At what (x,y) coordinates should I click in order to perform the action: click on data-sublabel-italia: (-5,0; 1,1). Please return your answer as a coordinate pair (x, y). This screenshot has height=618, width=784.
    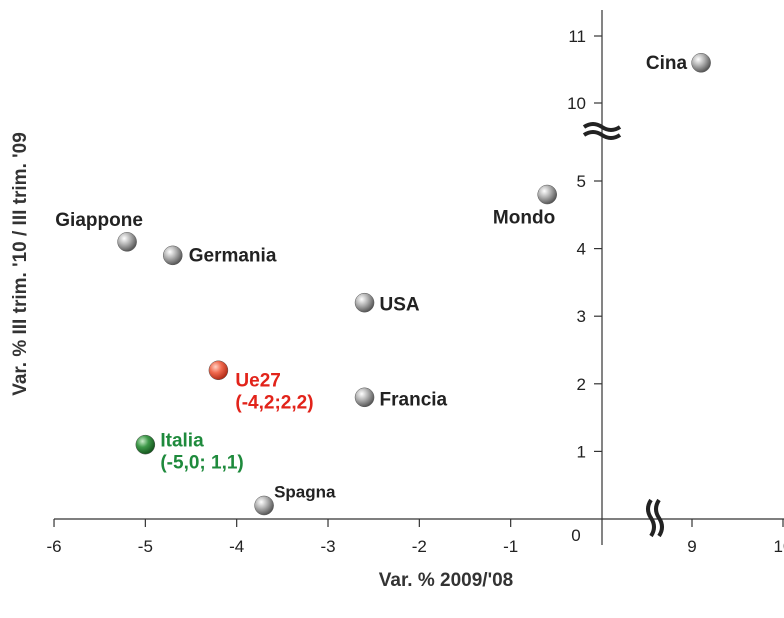
    Looking at the image, I should click on (201, 463).